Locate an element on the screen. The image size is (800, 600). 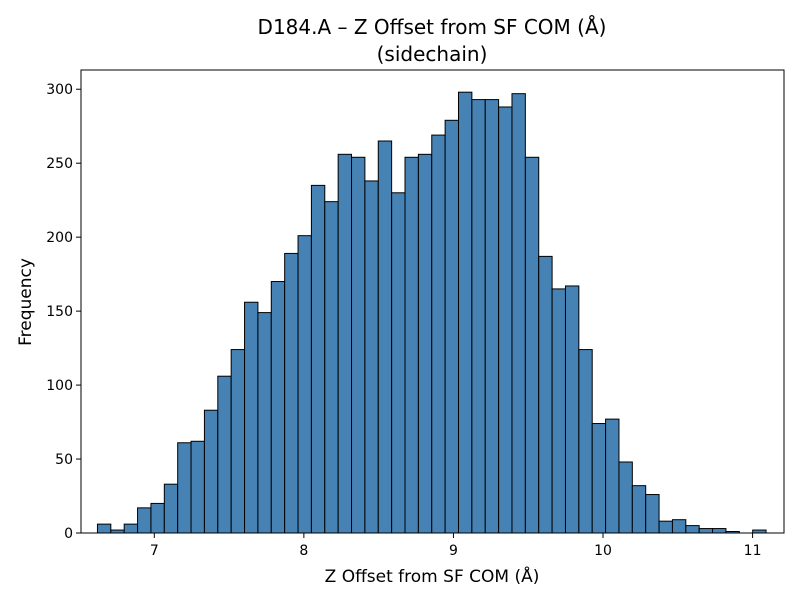
x-axis: 7 8 9 10 11 is located at coordinates (456, 546).